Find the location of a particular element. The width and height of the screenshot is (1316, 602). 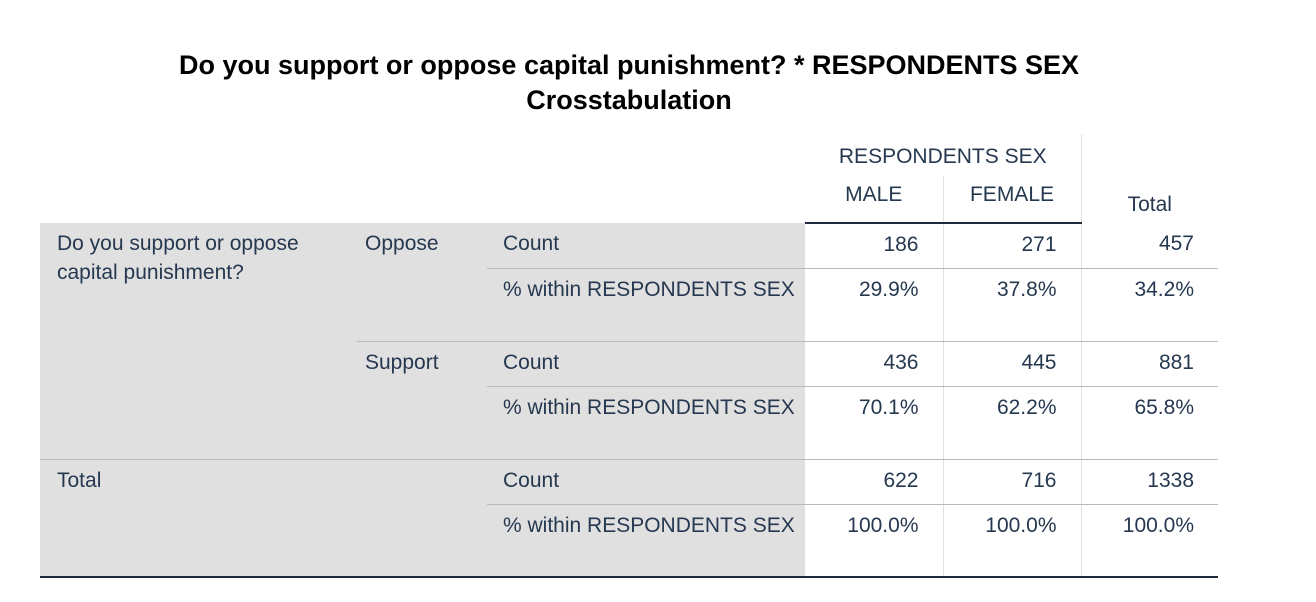

header-row-1: RESPONDENTS SEX Total is located at coordinates (629, 178).